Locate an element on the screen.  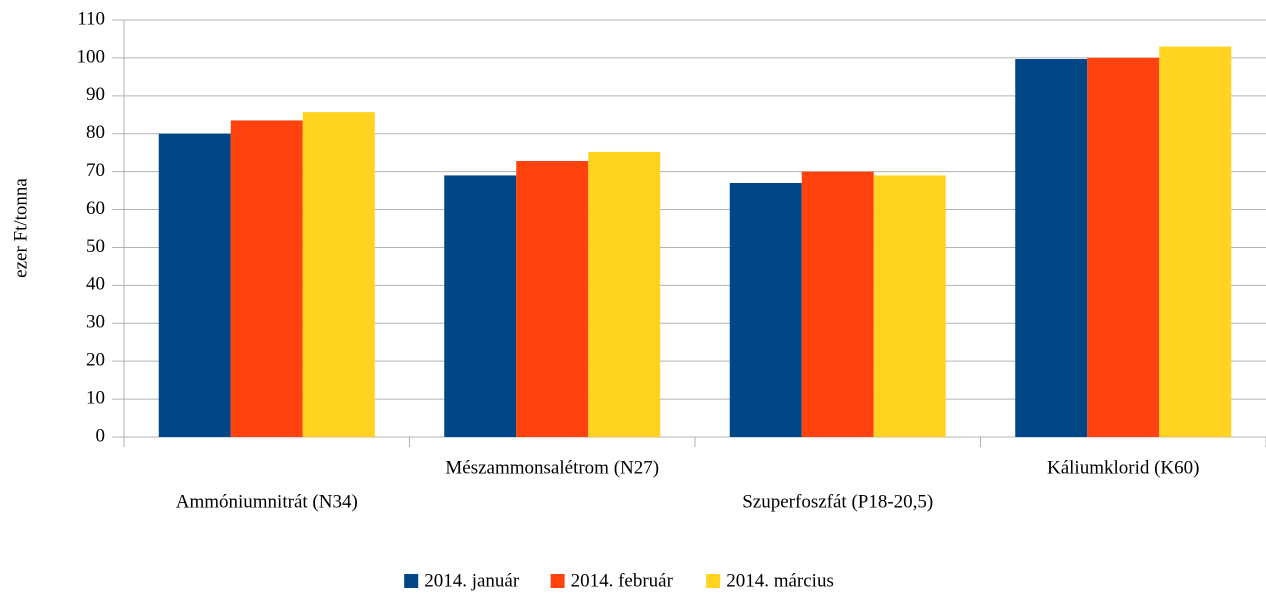
y-tick-label: 90 is located at coordinates (95, 94).